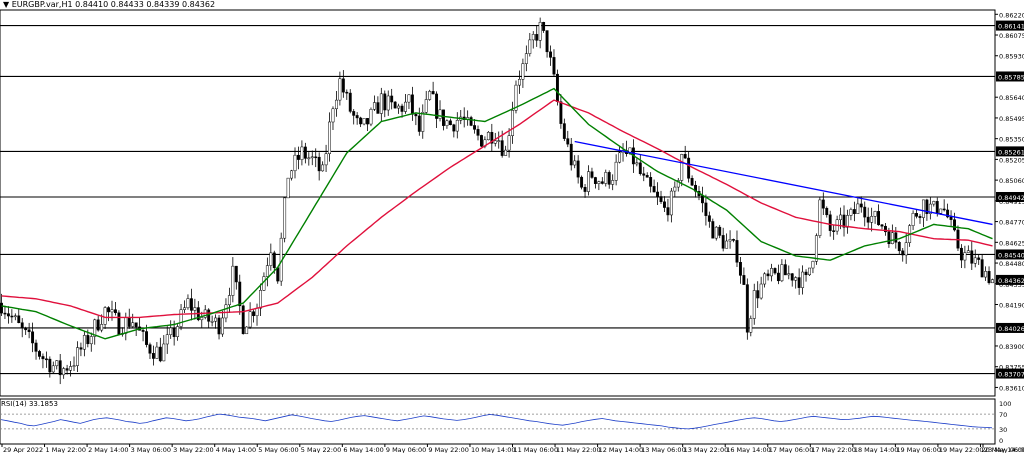 The height and width of the screenshot is (453, 1024). Describe the element at coordinates (1011, 77) in the screenshot. I see `level-label: 0.85785` at that location.